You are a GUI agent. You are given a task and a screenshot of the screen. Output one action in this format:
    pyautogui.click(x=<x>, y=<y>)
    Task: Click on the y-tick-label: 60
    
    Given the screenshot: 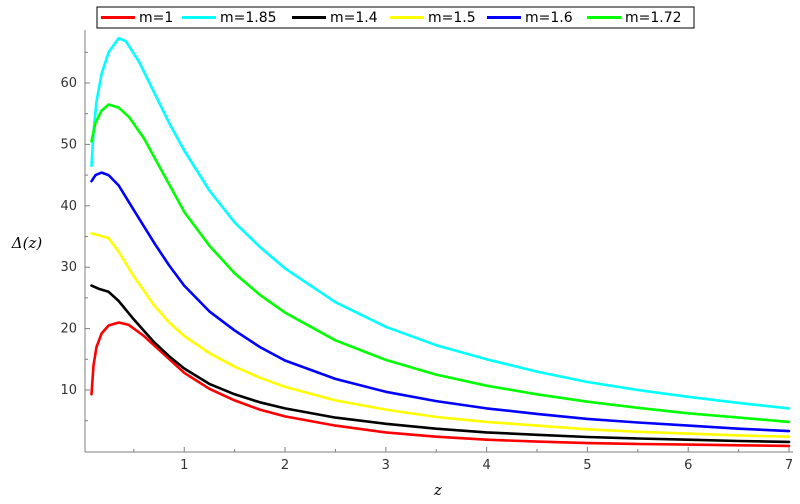 What is the action you would take?
    pyautogui.click(x=68, y=83)
    